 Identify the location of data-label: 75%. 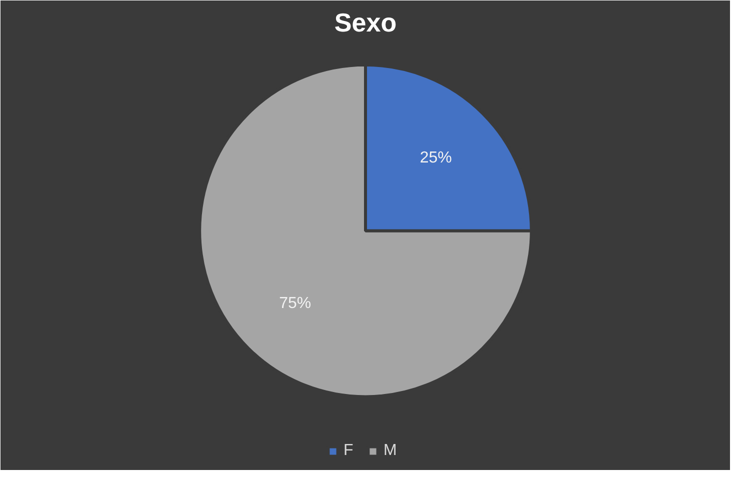
(295, 303).